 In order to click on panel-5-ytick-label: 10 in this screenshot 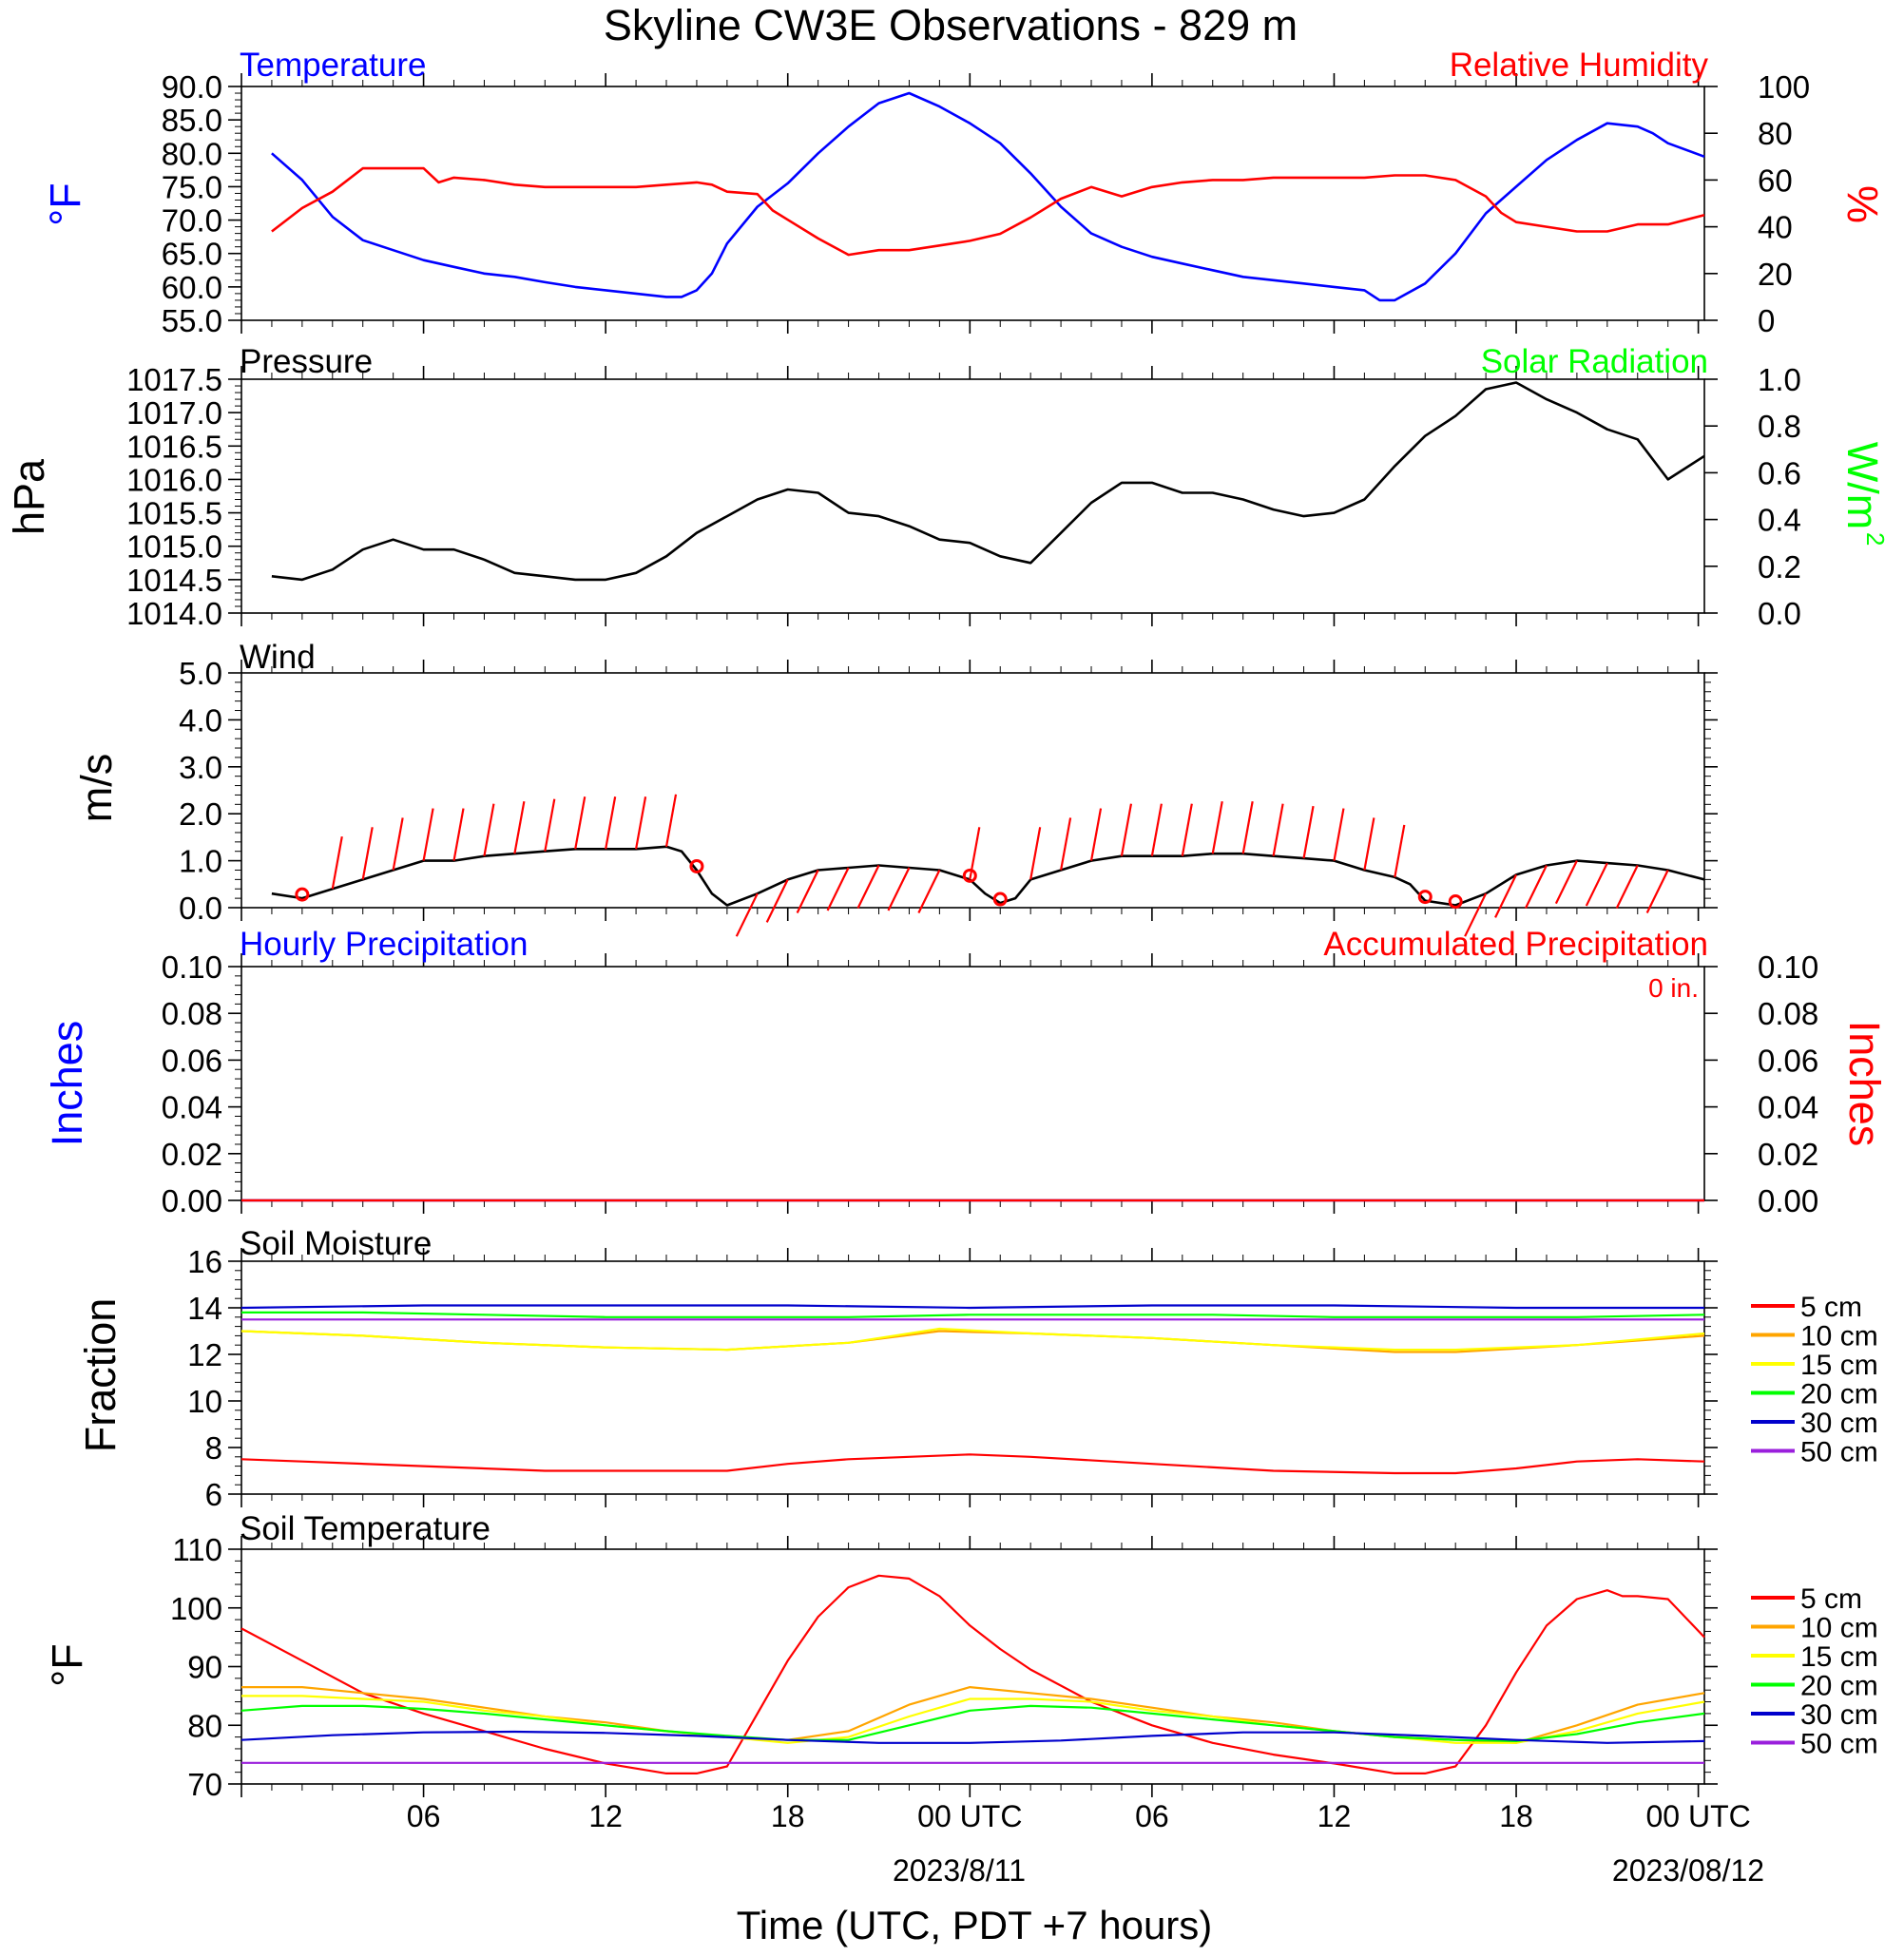, I will do `click(205, 1401)`.